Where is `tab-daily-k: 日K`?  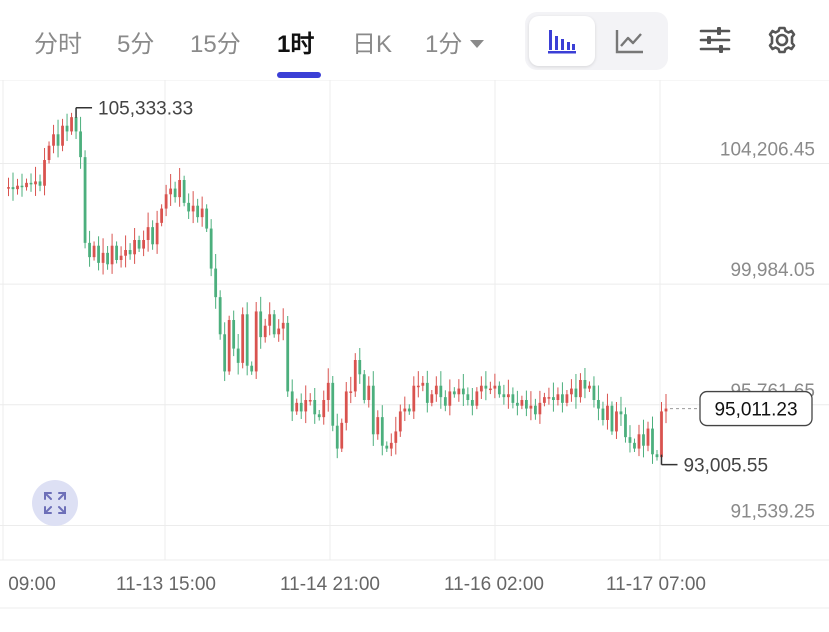
tab-daily-k: 日K is located at coordinates (372, 44).